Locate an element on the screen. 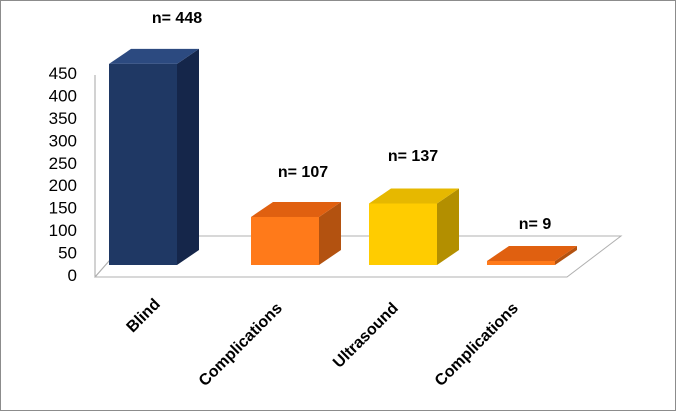 The height and width of the screenshot is (411, 676). data-label: n= 137 is located at coordinates (413, 156).